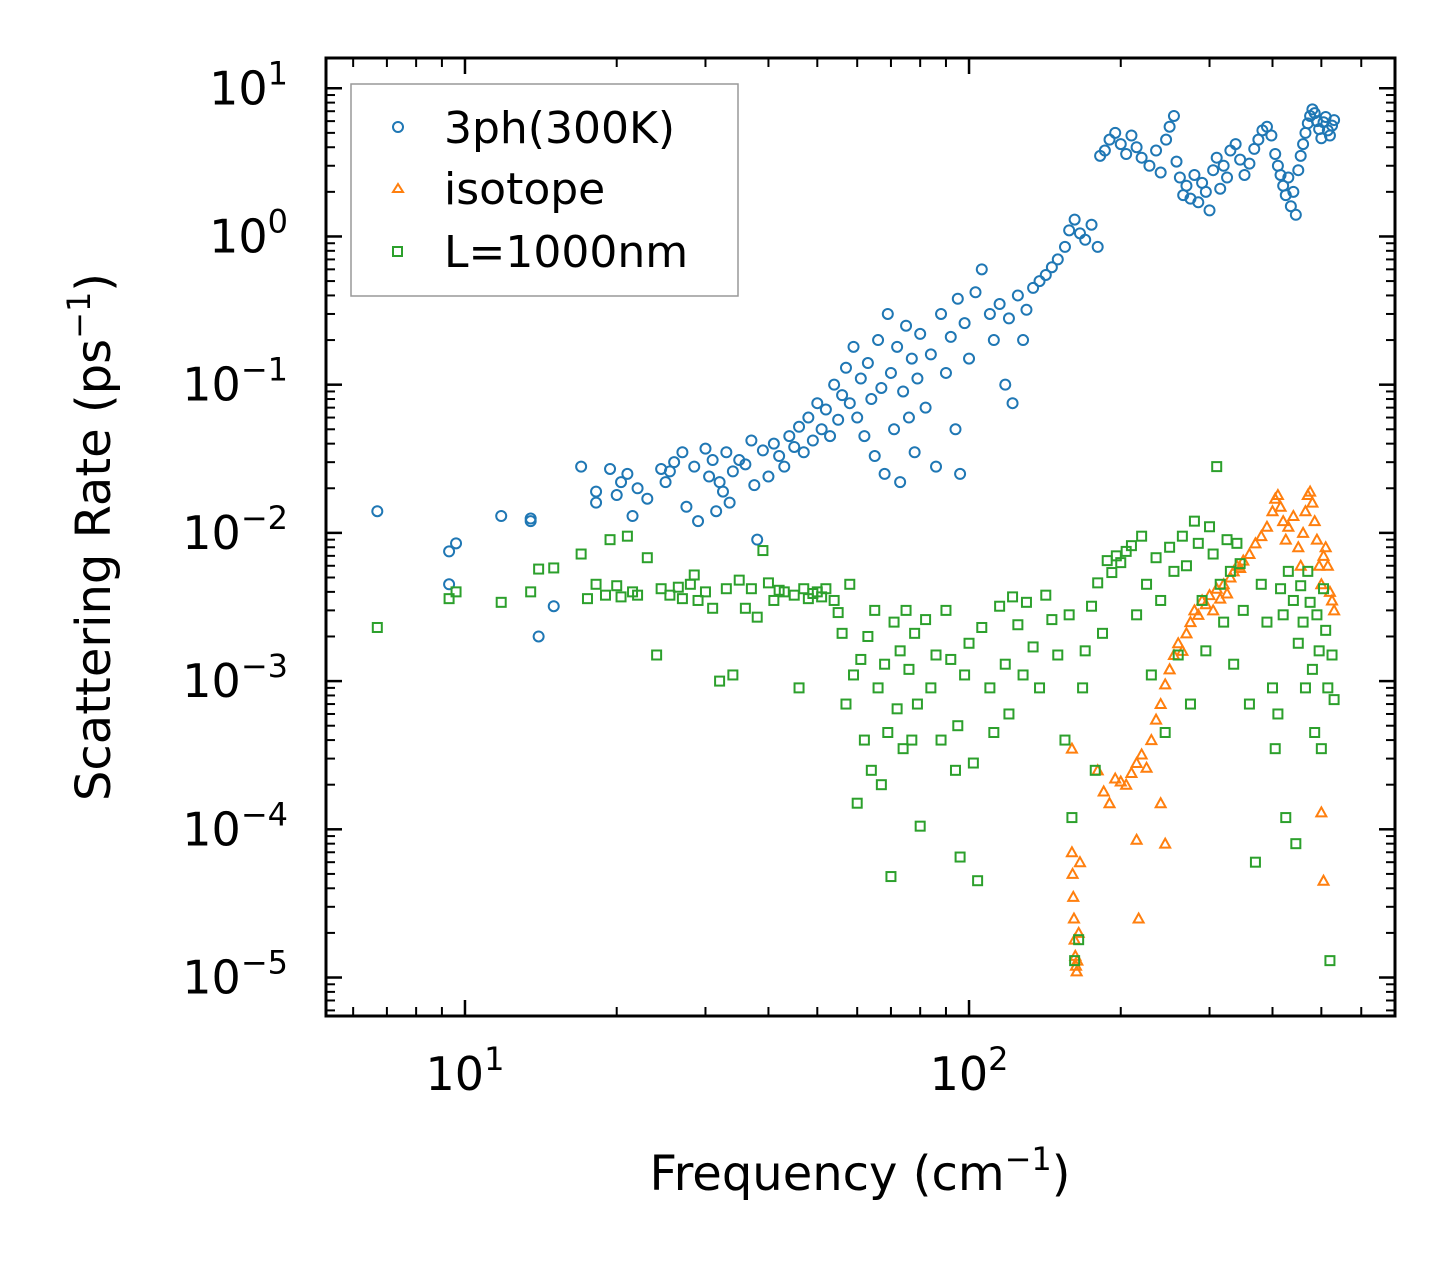 The width and height of the screenshot is (1455, 1265). What do you see at coordinates (397, 251) in the screenshot?
I see `legend-marker-l1000` at bounding box center [397, 251].